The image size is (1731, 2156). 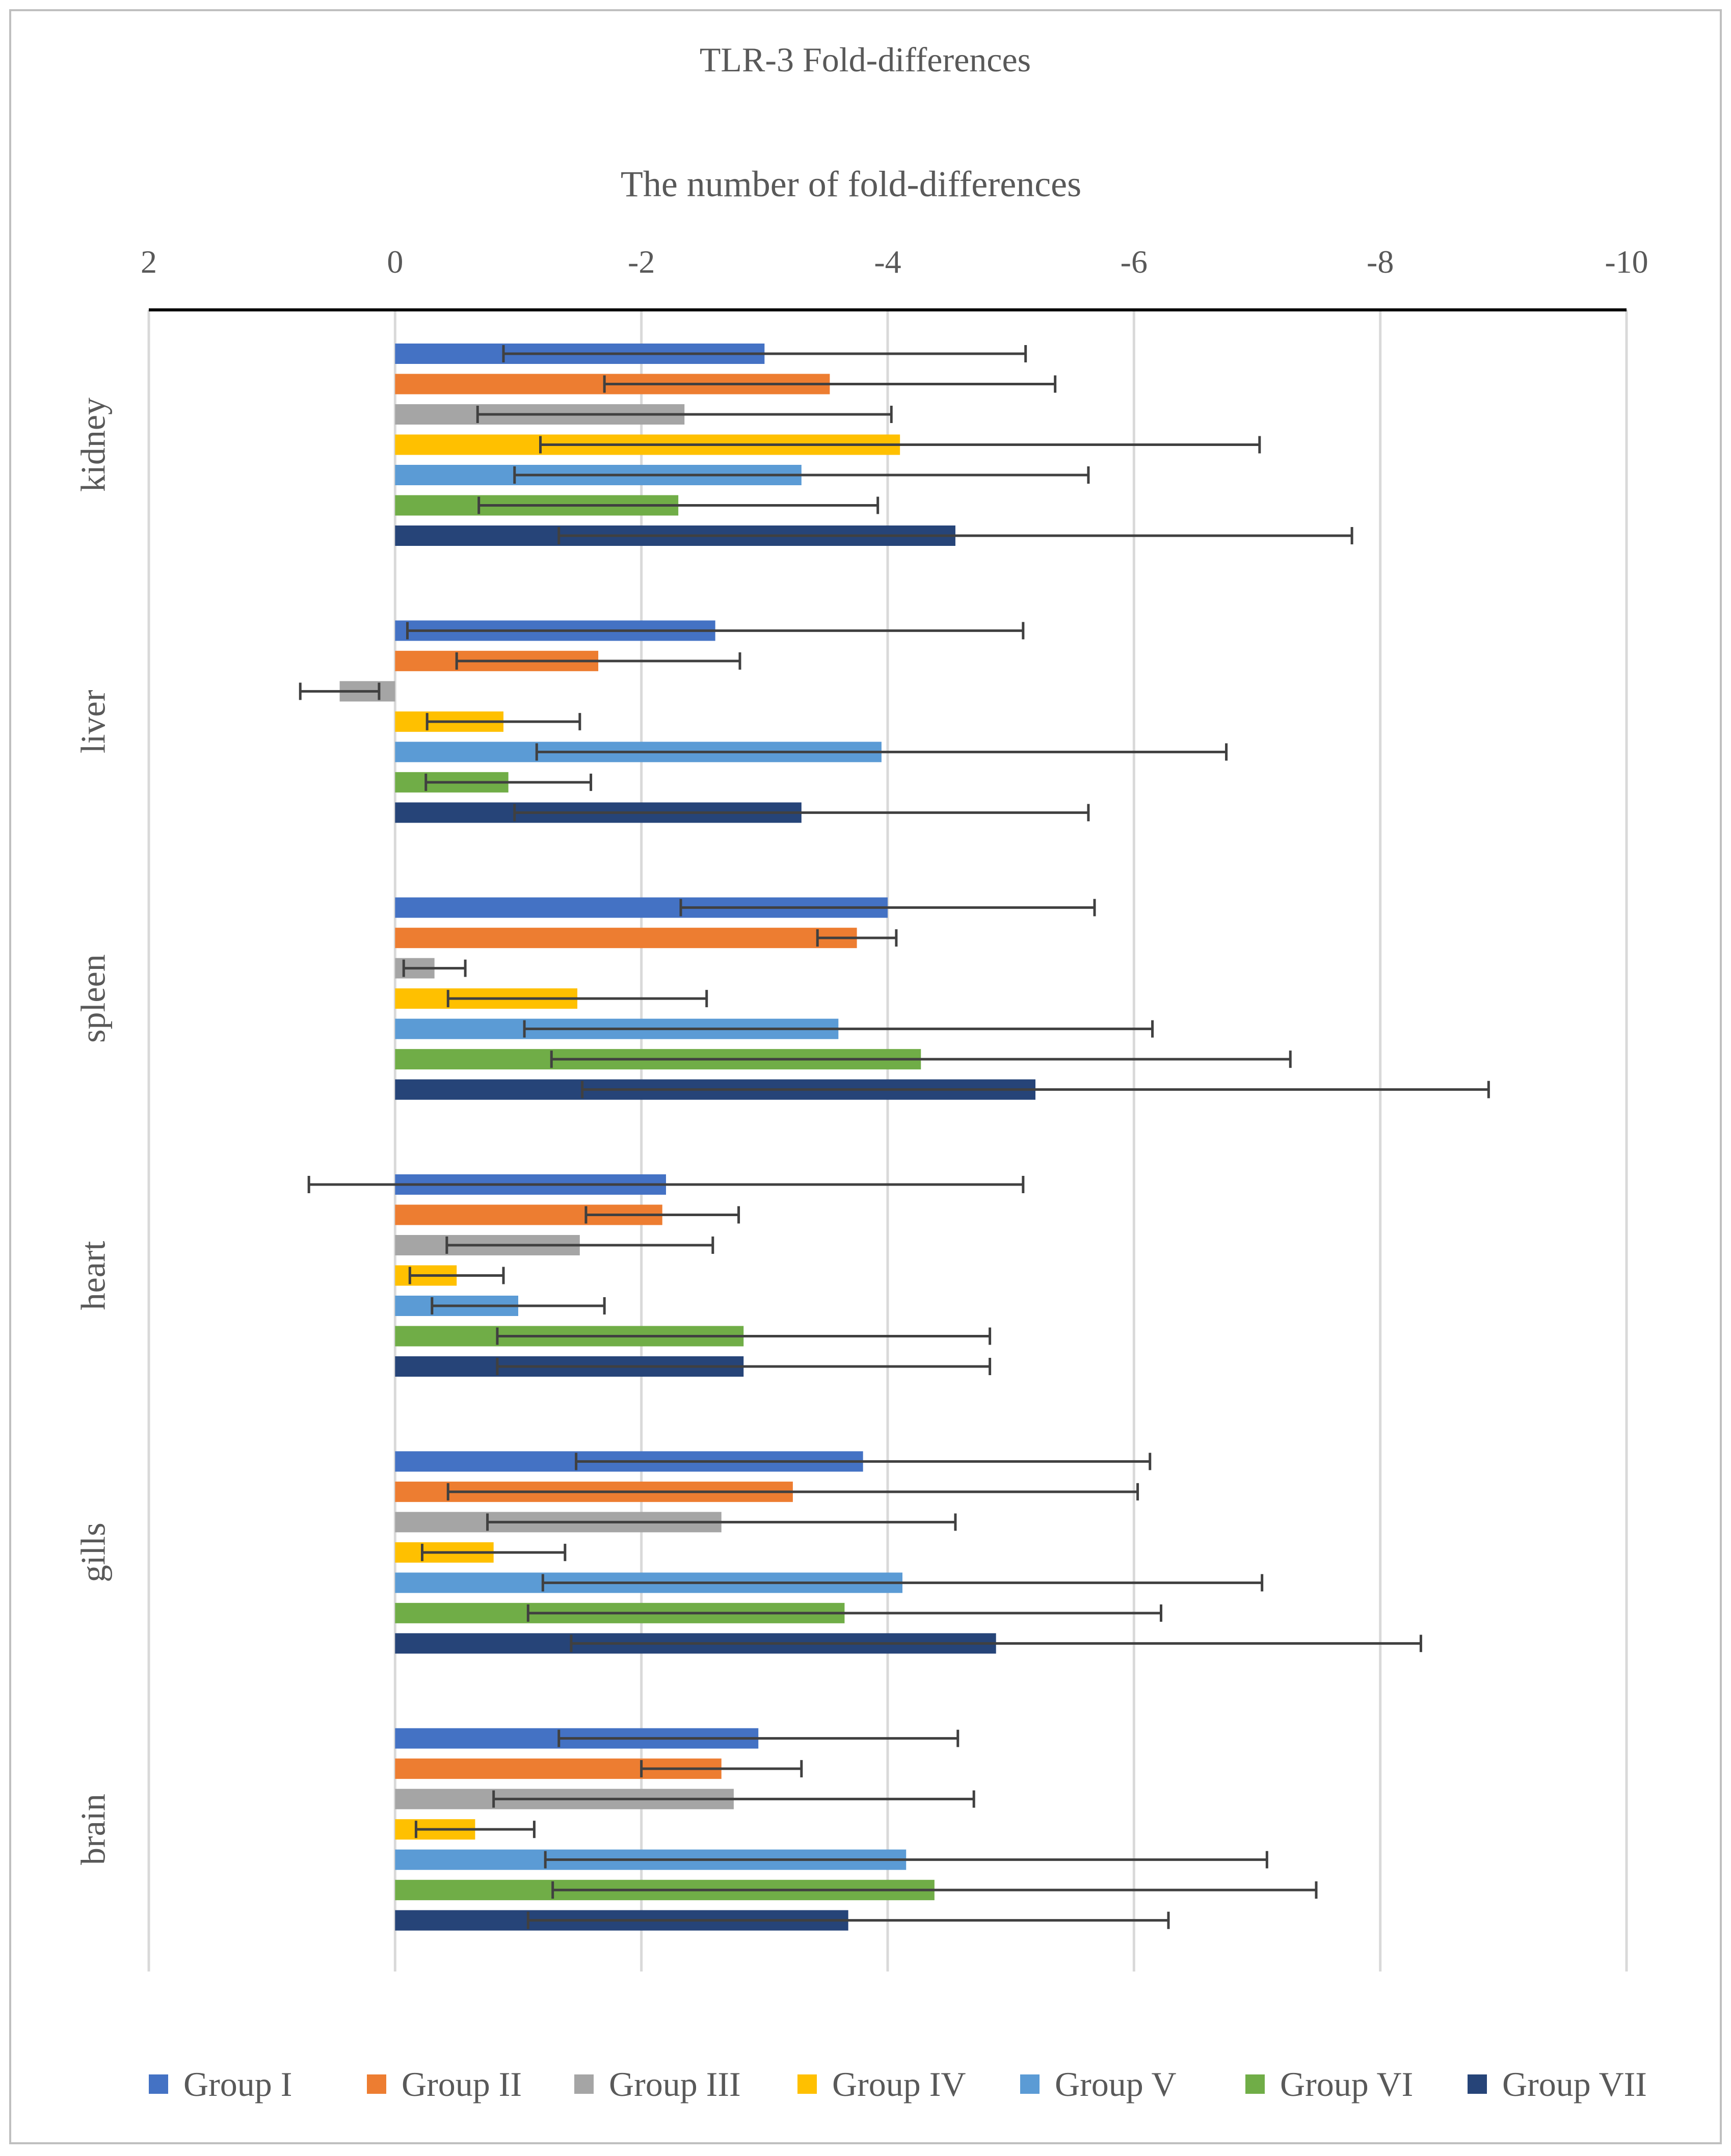 I want to click on legend-entry-group-i: Group I, so click(x=220, y=2084).